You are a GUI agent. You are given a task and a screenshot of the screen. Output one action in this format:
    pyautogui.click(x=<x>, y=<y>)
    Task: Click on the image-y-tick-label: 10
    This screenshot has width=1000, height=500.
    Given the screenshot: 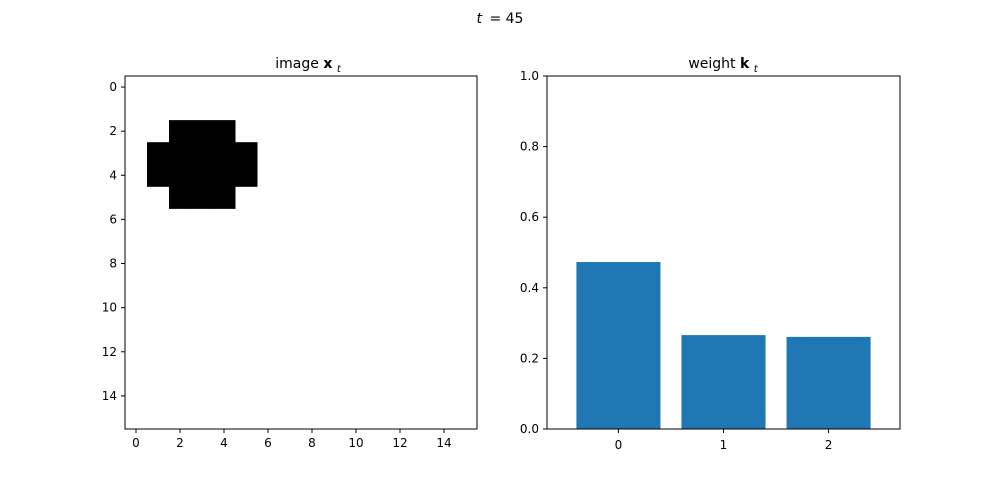 What is the action you would take?
    pyautogui.click(x=109, y=308)
    